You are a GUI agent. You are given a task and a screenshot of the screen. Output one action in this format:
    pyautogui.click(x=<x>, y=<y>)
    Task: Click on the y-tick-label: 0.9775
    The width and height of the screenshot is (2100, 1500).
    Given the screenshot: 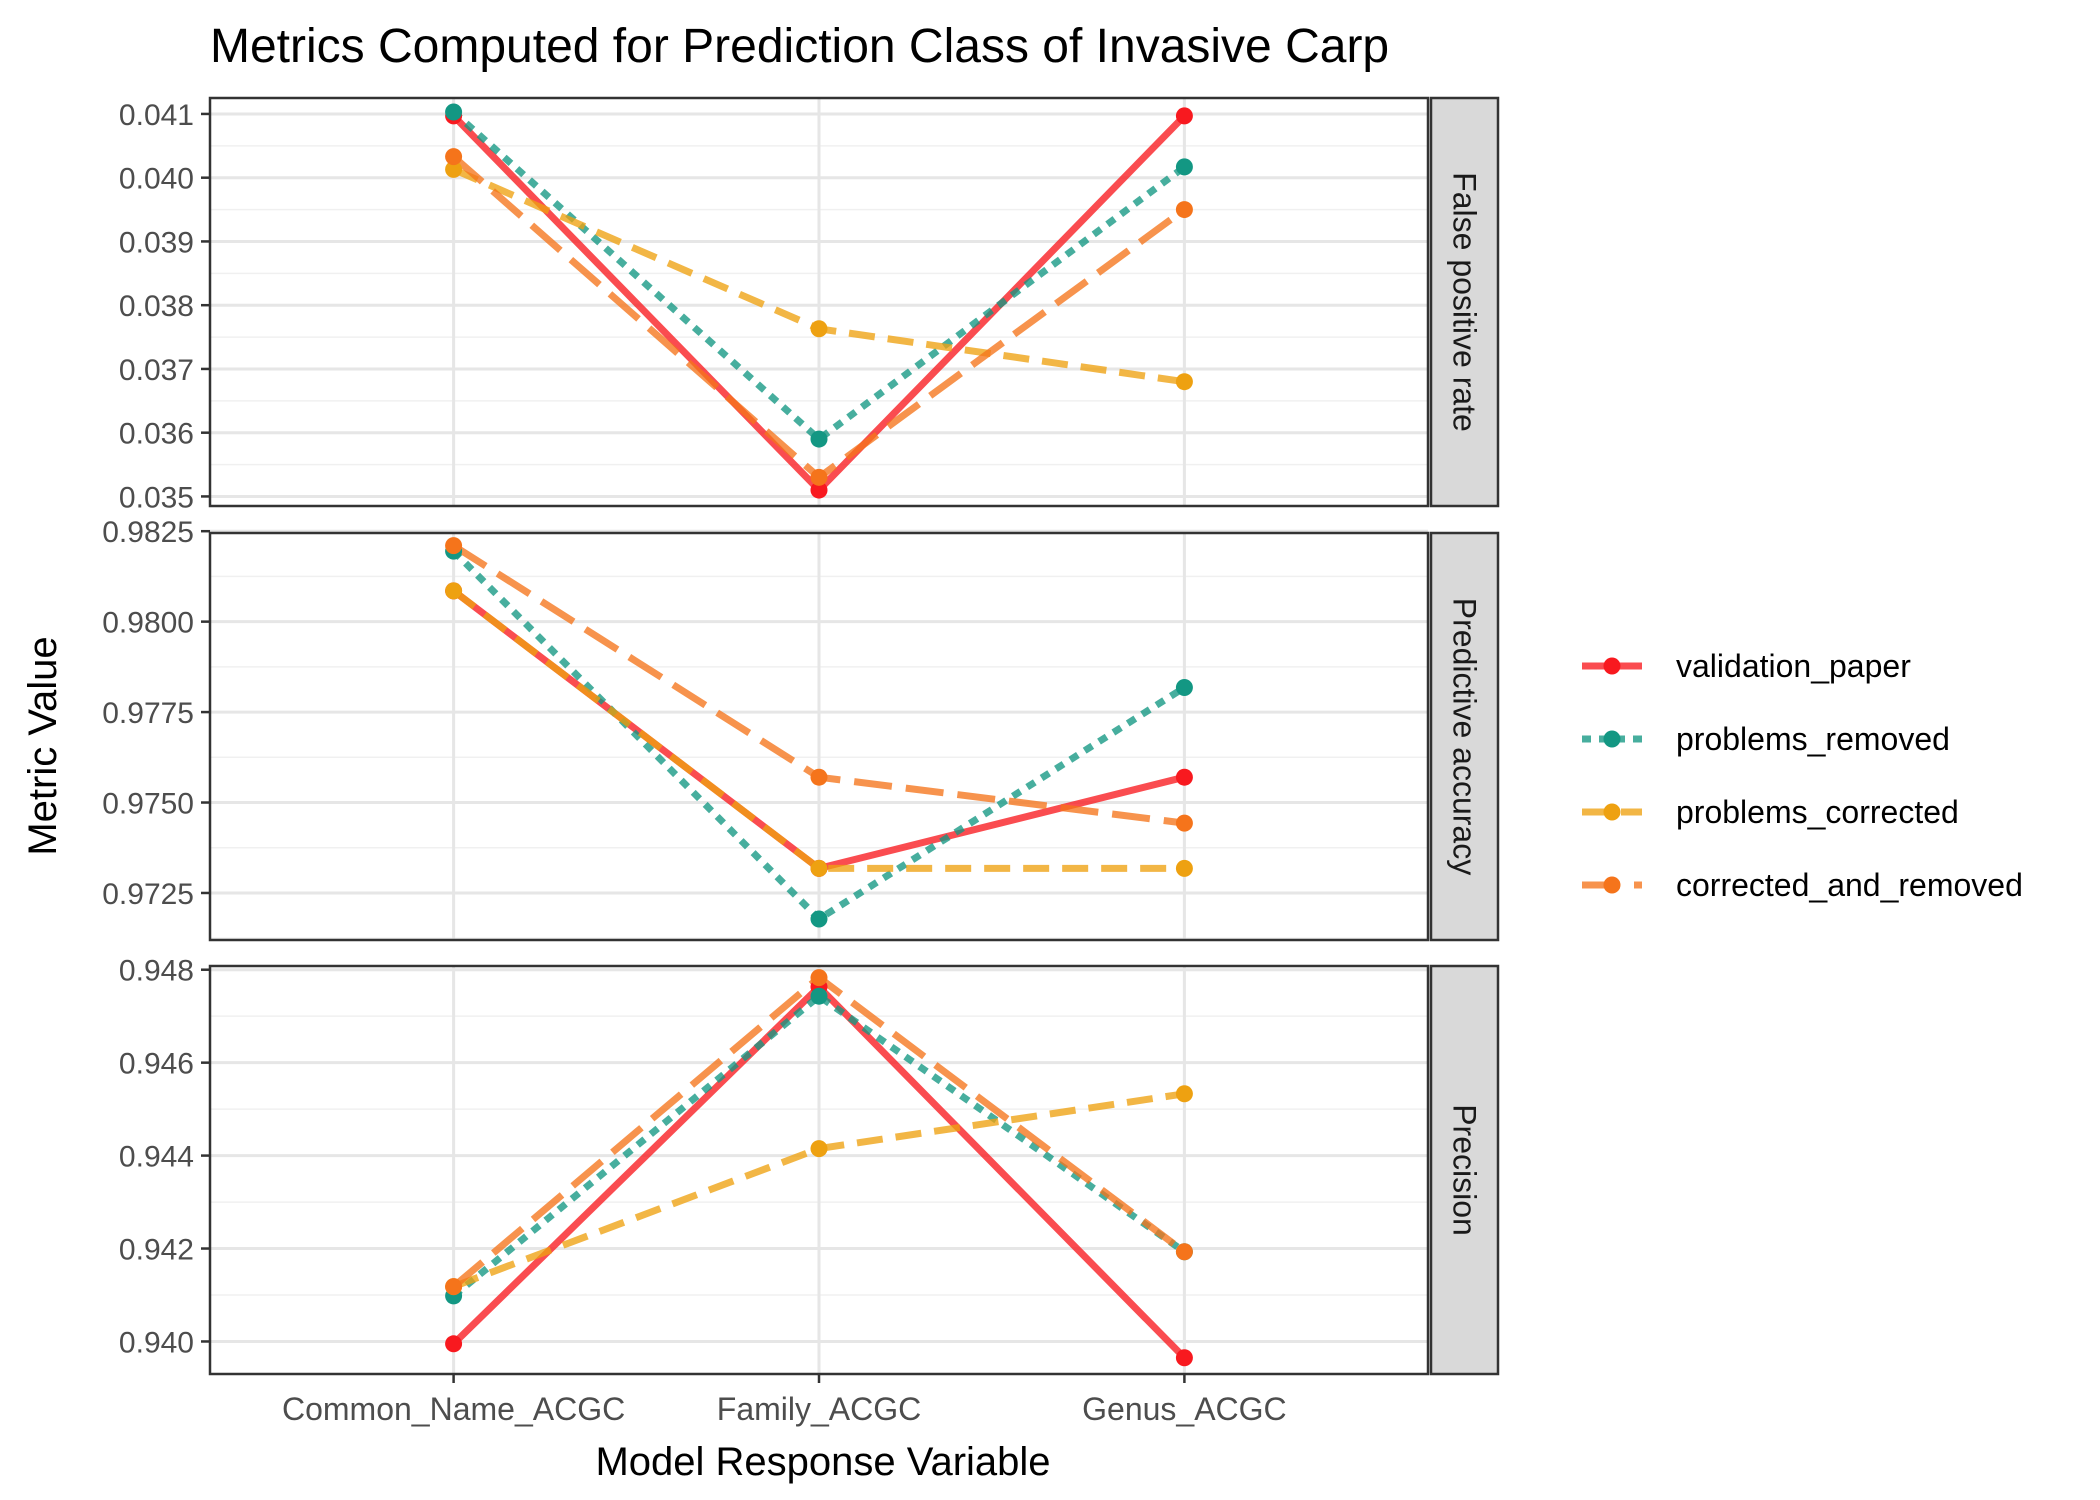 What is the action you would take?
    pyautogui.click(x=148, y=713)
    